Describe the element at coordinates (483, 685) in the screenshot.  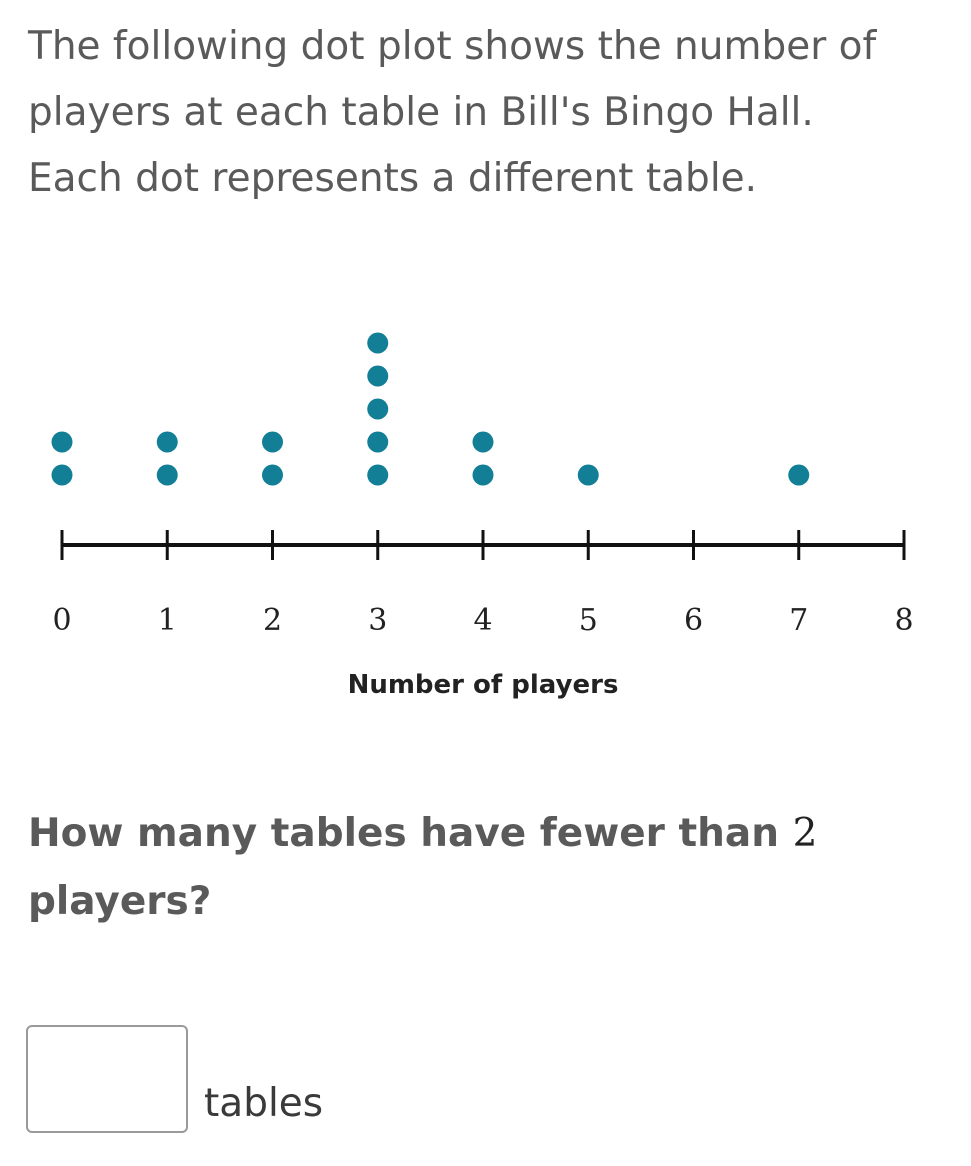
I see `x-axis-label: Number of players` at that location.